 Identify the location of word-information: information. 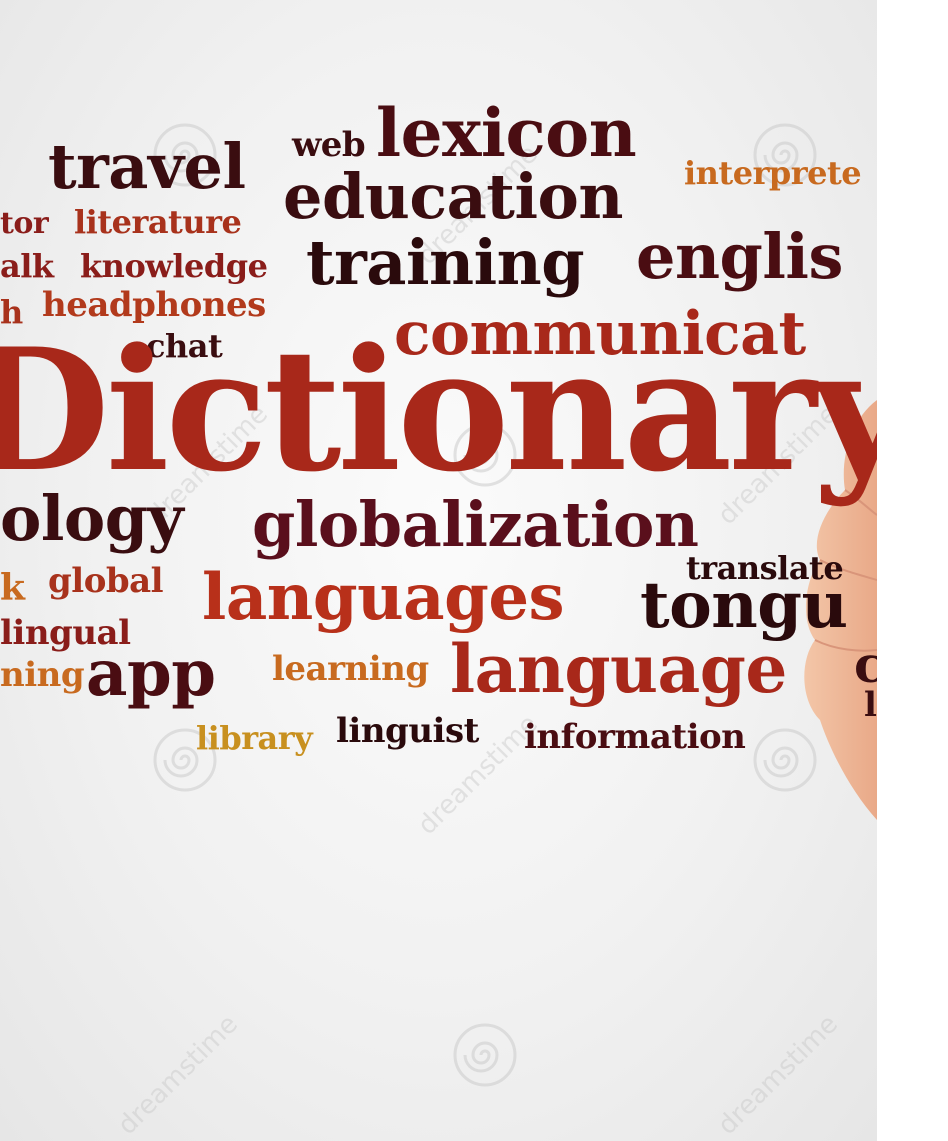
(635, 737).